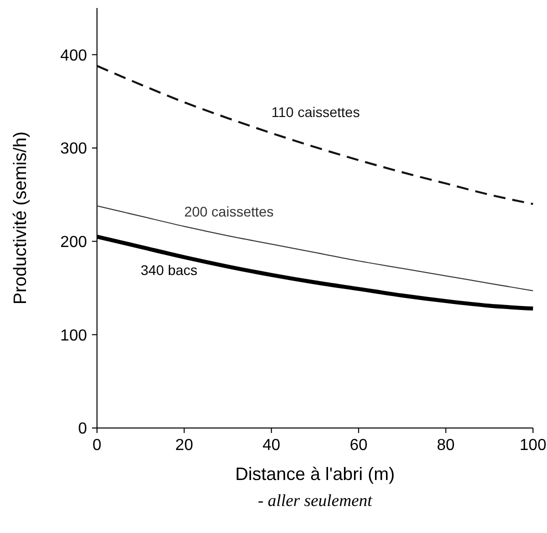 This screenshot has height=533, width=547. What do you see at coordinates (169, 270) in the screenshot?
I see `series-label: 340 bacs` at bounding box center [169, 270].